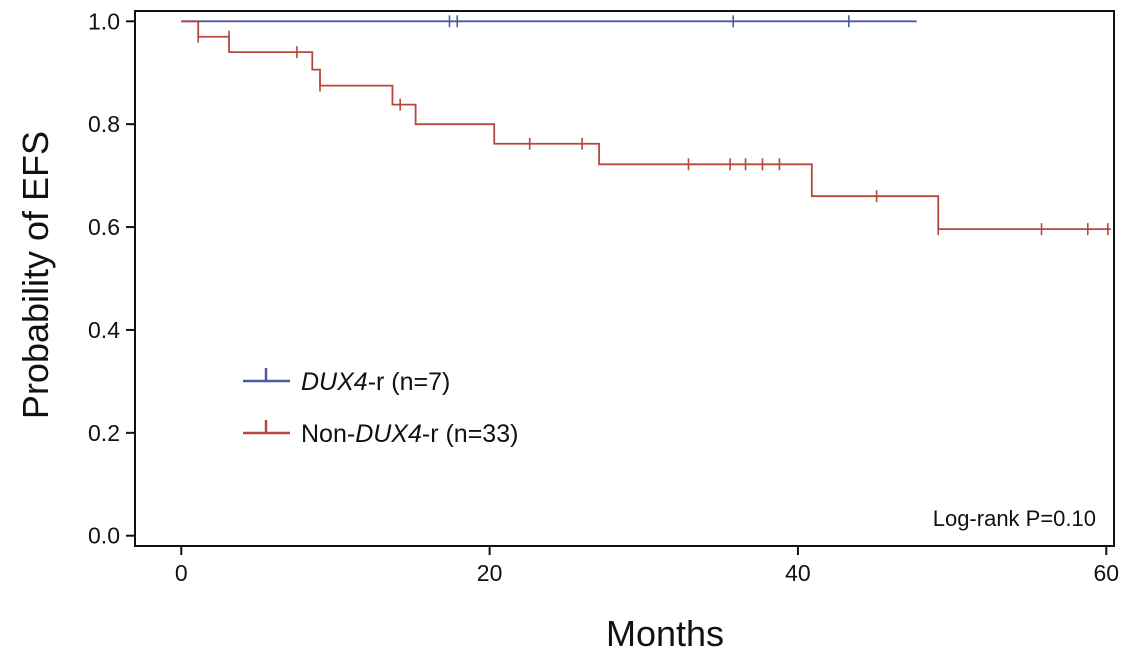 This screenshot has width=1126, height=659. Describe the element at coordinates (35, 275) in the screenshot. I see `y-axis-title: Probability of EFS` at that location.